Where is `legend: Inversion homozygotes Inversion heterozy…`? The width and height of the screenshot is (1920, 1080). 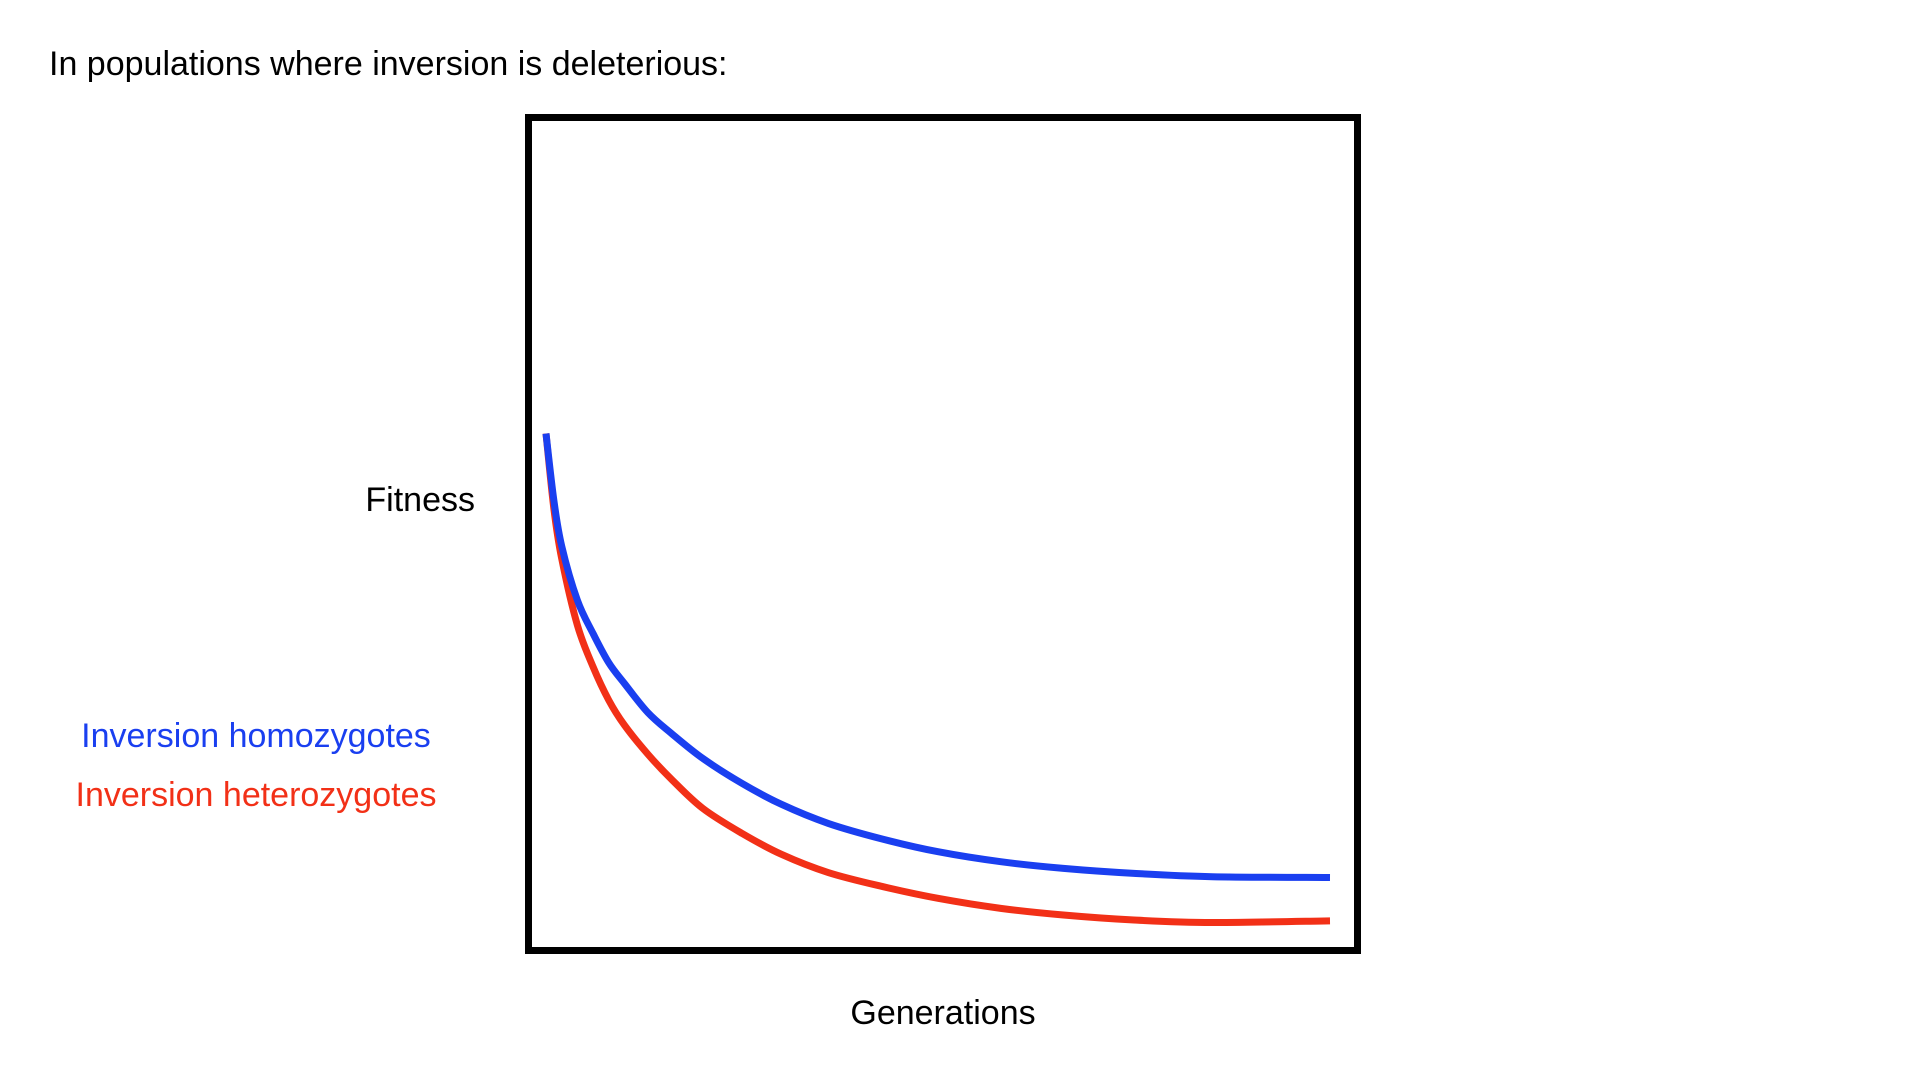 legend: Inversion homozygotes Inversion heterozy… is located at coordinates (256, 775).